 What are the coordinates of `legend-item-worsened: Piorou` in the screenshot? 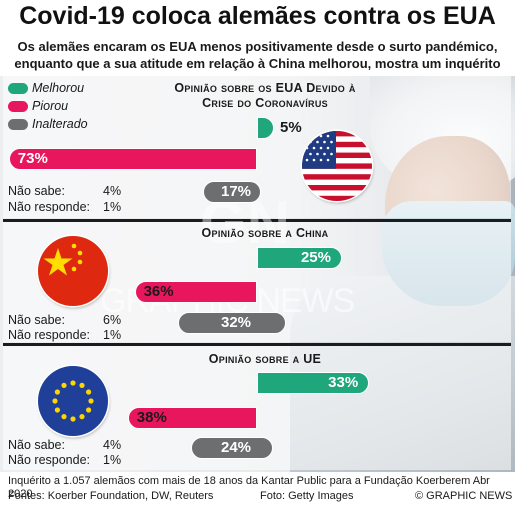 It's located at (38, 106).